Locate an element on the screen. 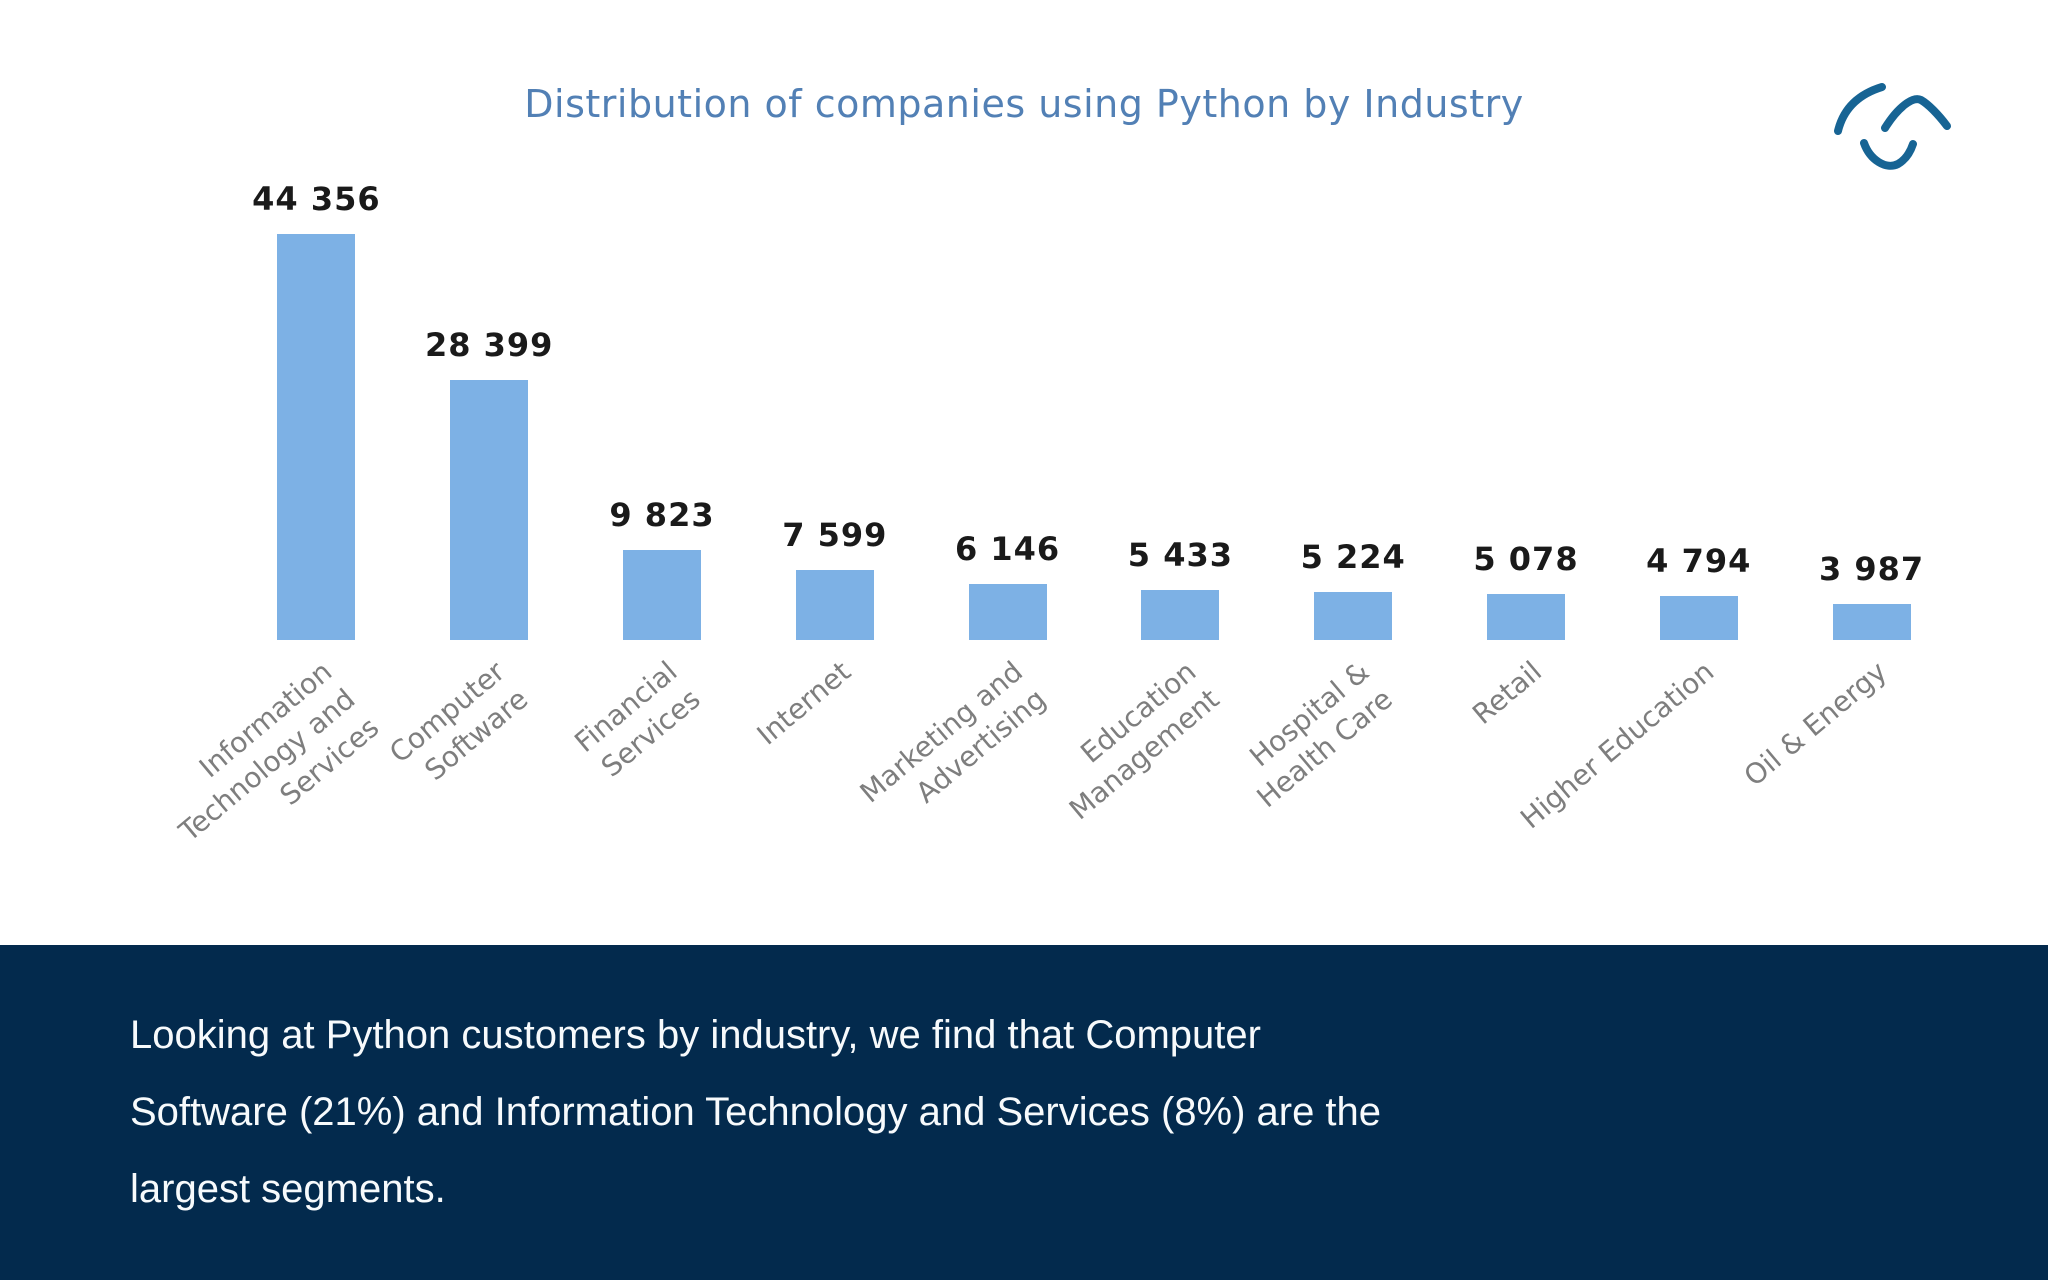  bar-column: 5 078 Retail is located at coordinates (1526, 365).